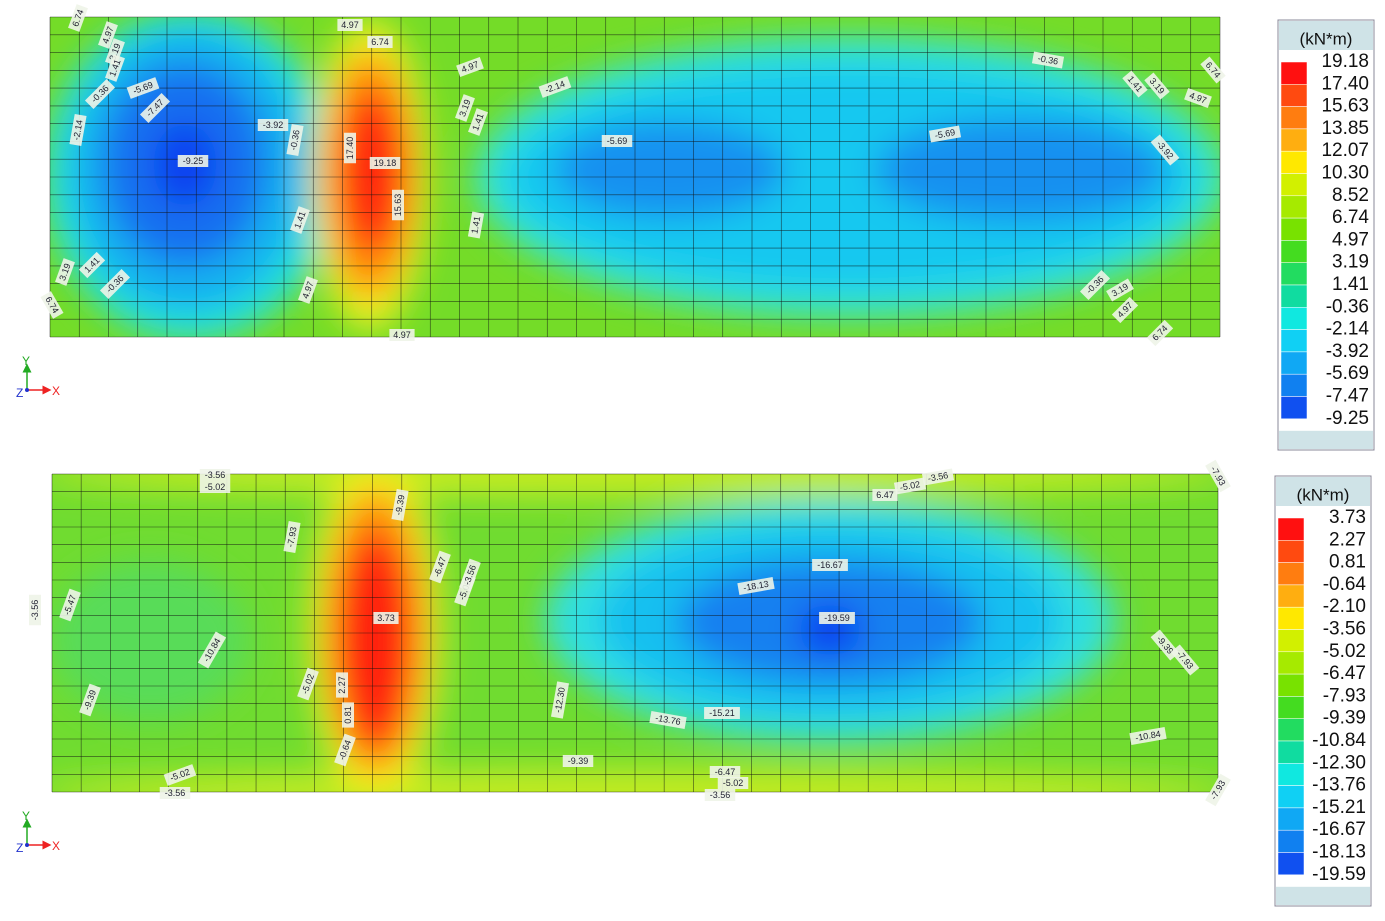 The height and width of the screenshot is (921, 1385). Describe the element at coordinates (342, 685) in the screenshot. I see `label-text: 2.27` at that location.